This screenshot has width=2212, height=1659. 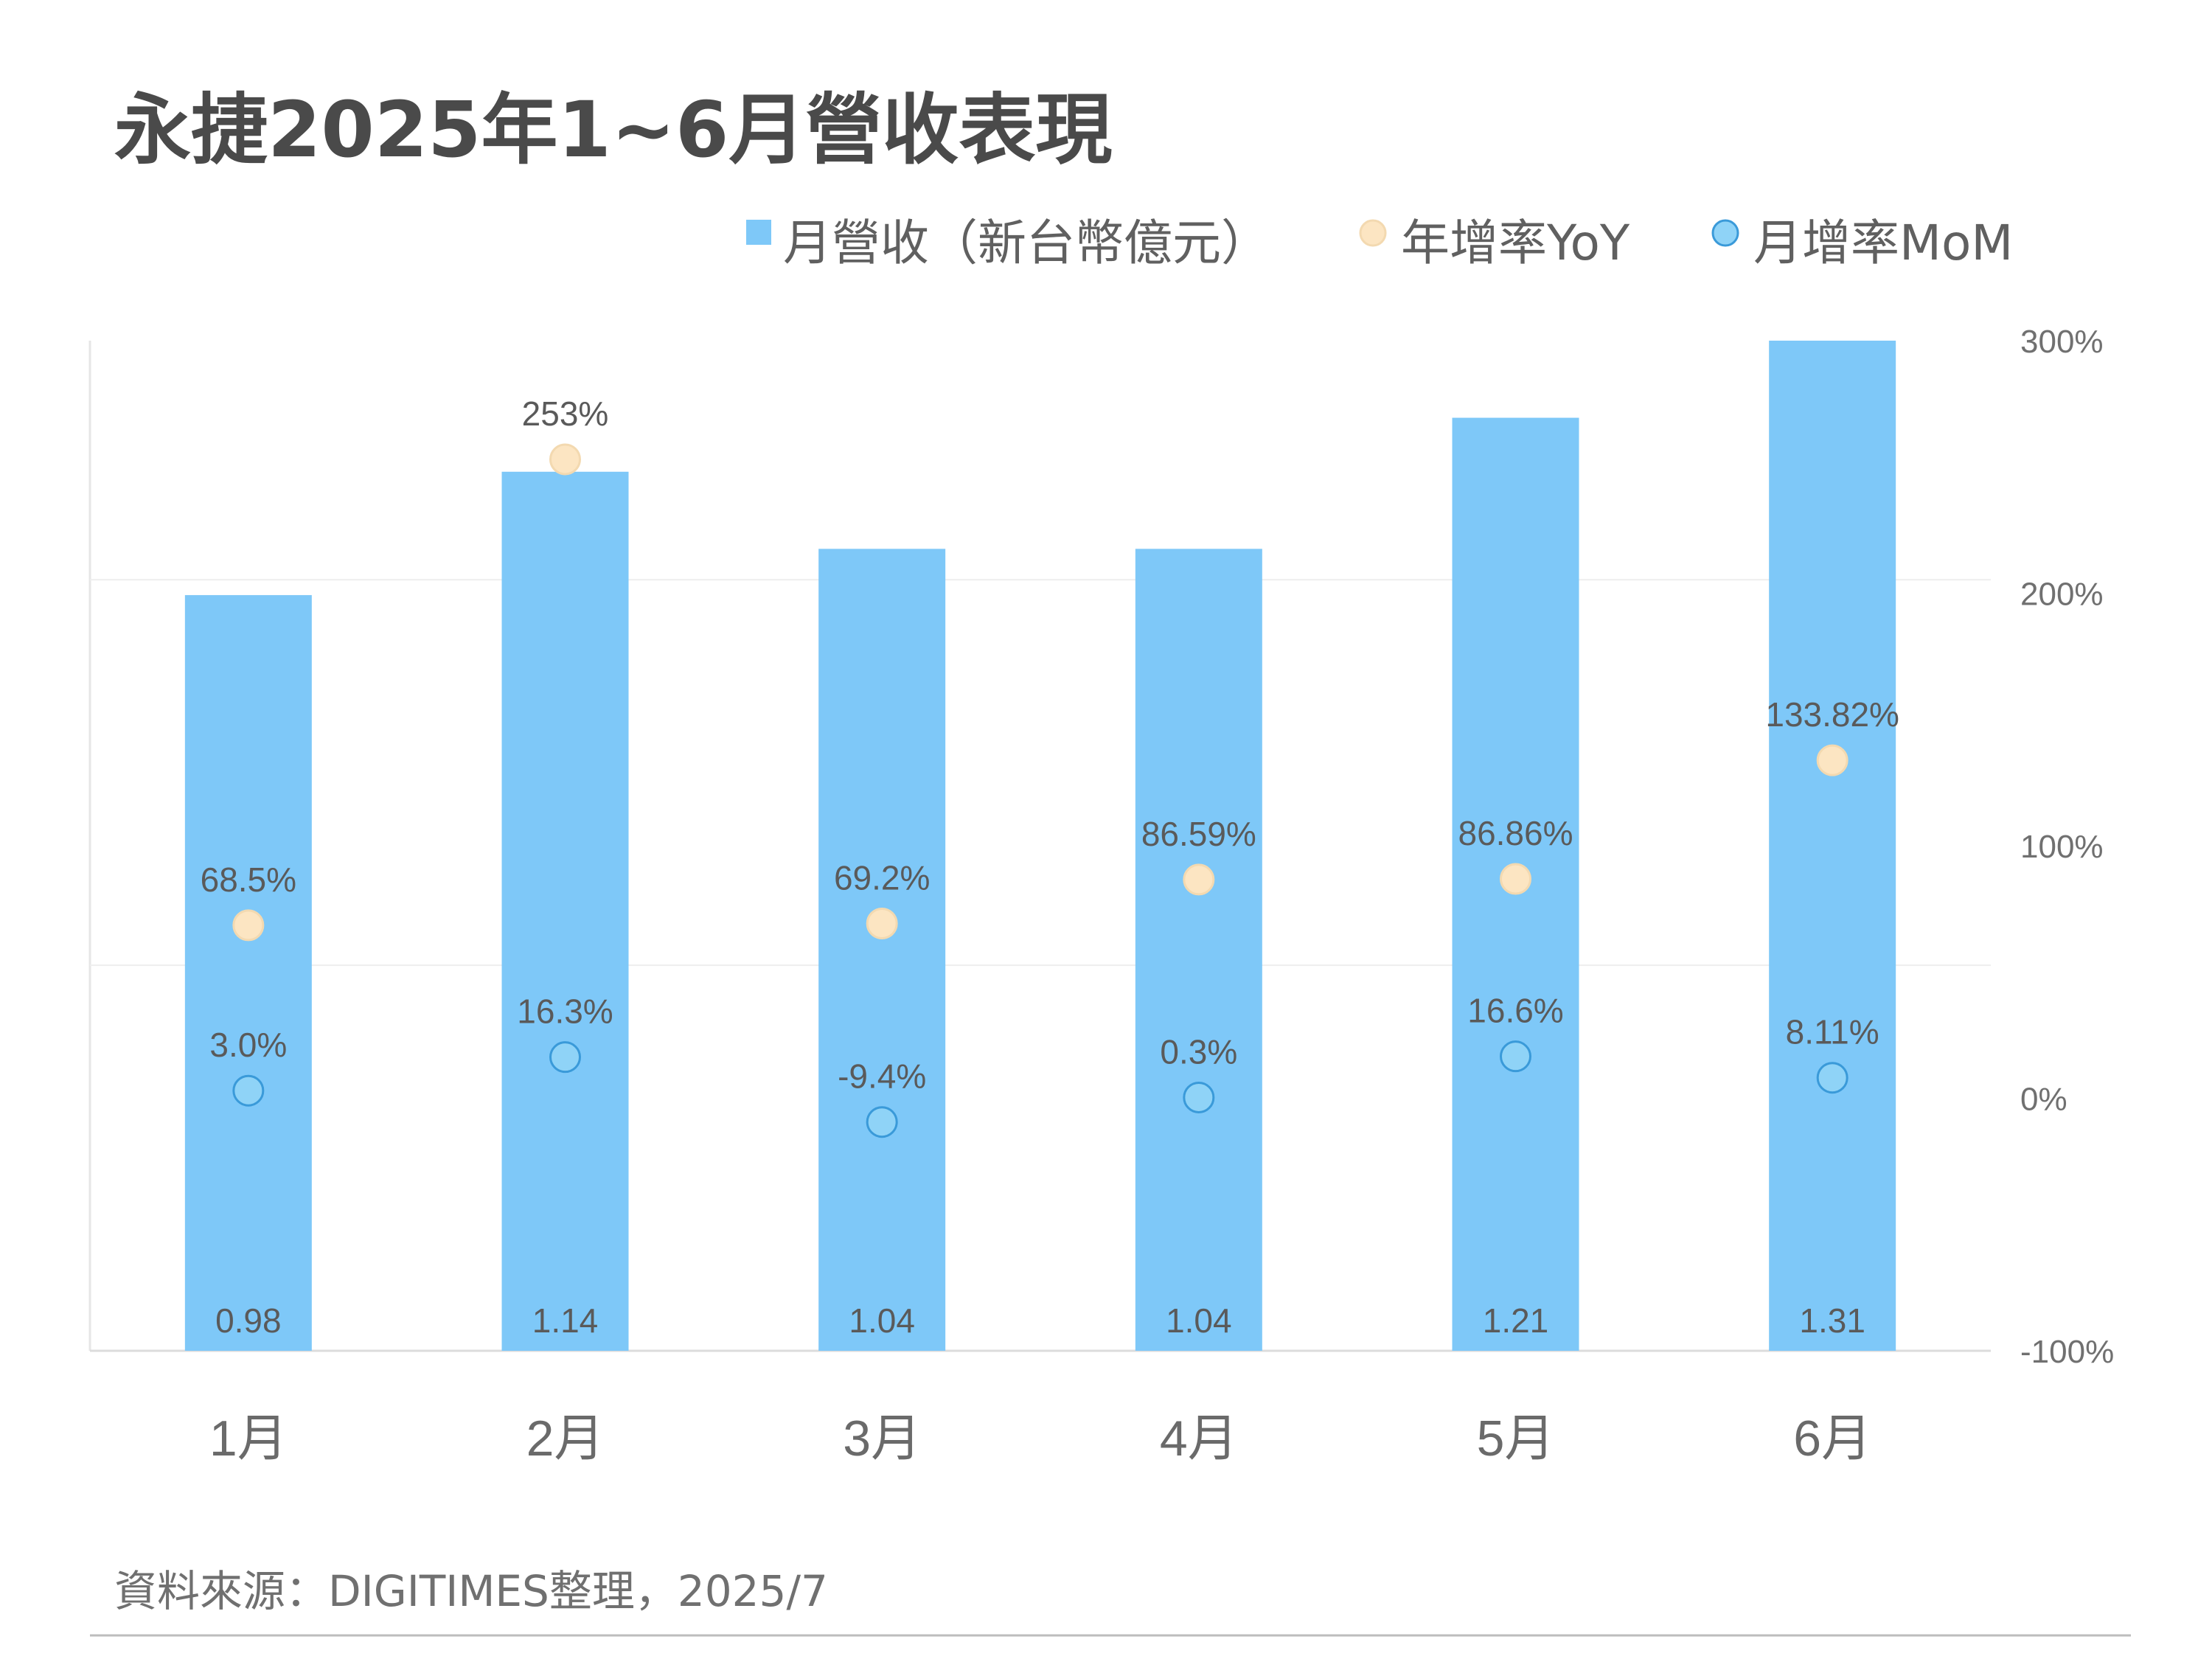 I want to click on revenue-label-5: 1.21, so click(x=1516, y=1320).